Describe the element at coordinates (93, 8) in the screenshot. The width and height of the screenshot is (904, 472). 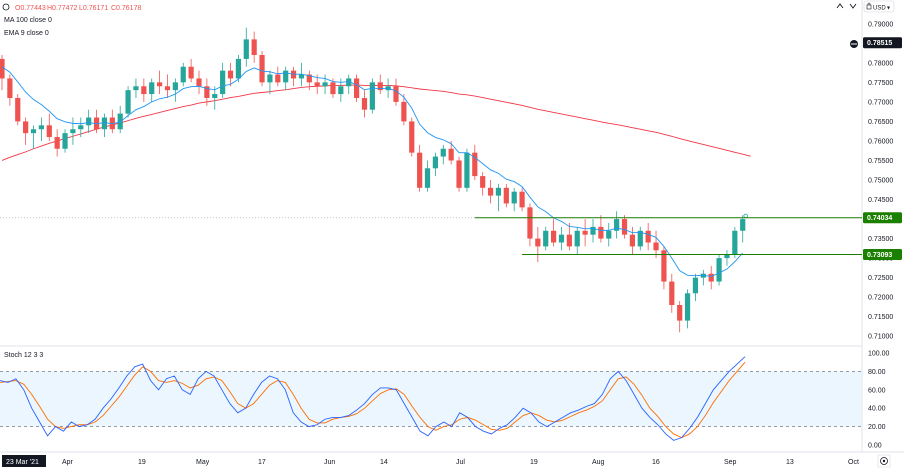
I see `ohlc-low: L0.76171` at that location.